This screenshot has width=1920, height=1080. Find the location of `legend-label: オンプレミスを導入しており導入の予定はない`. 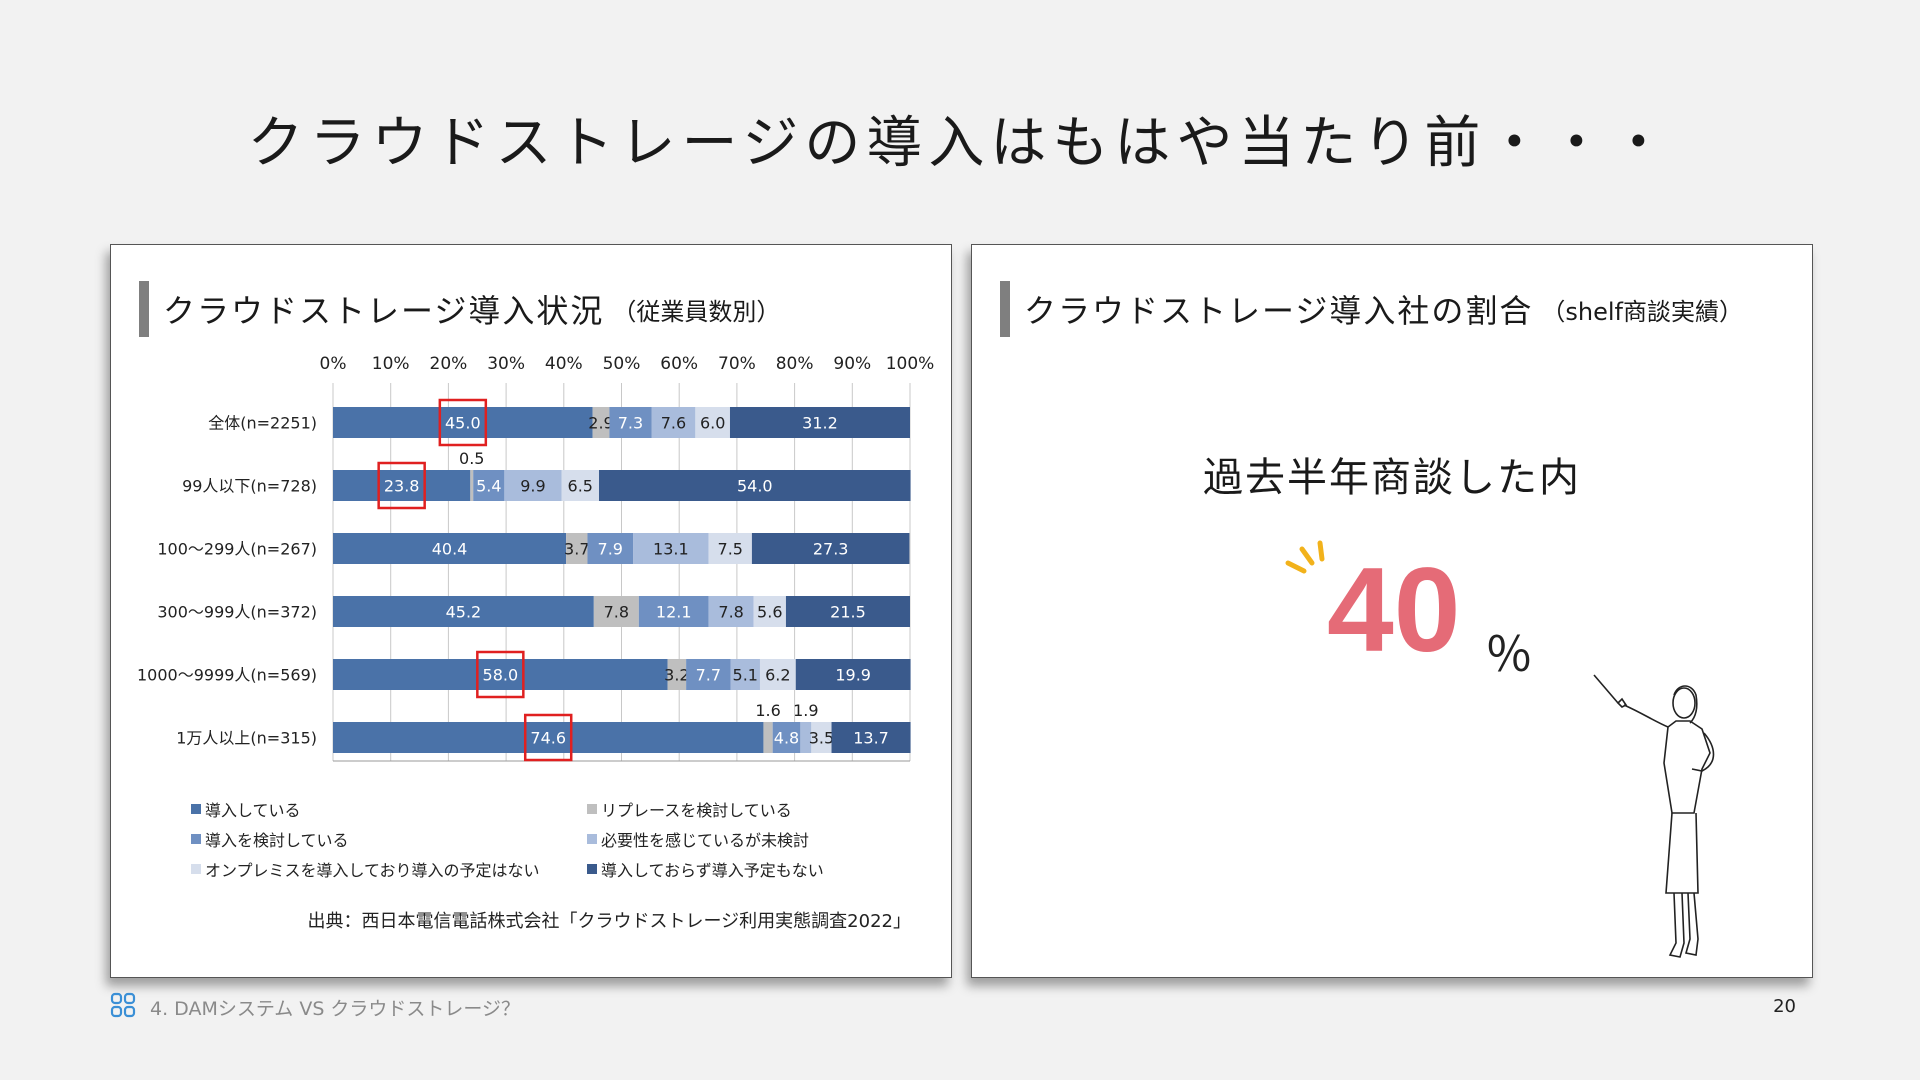

legend-label: オンプレミスを導入しており導入の予定はない is located at coordinates (372, 870).